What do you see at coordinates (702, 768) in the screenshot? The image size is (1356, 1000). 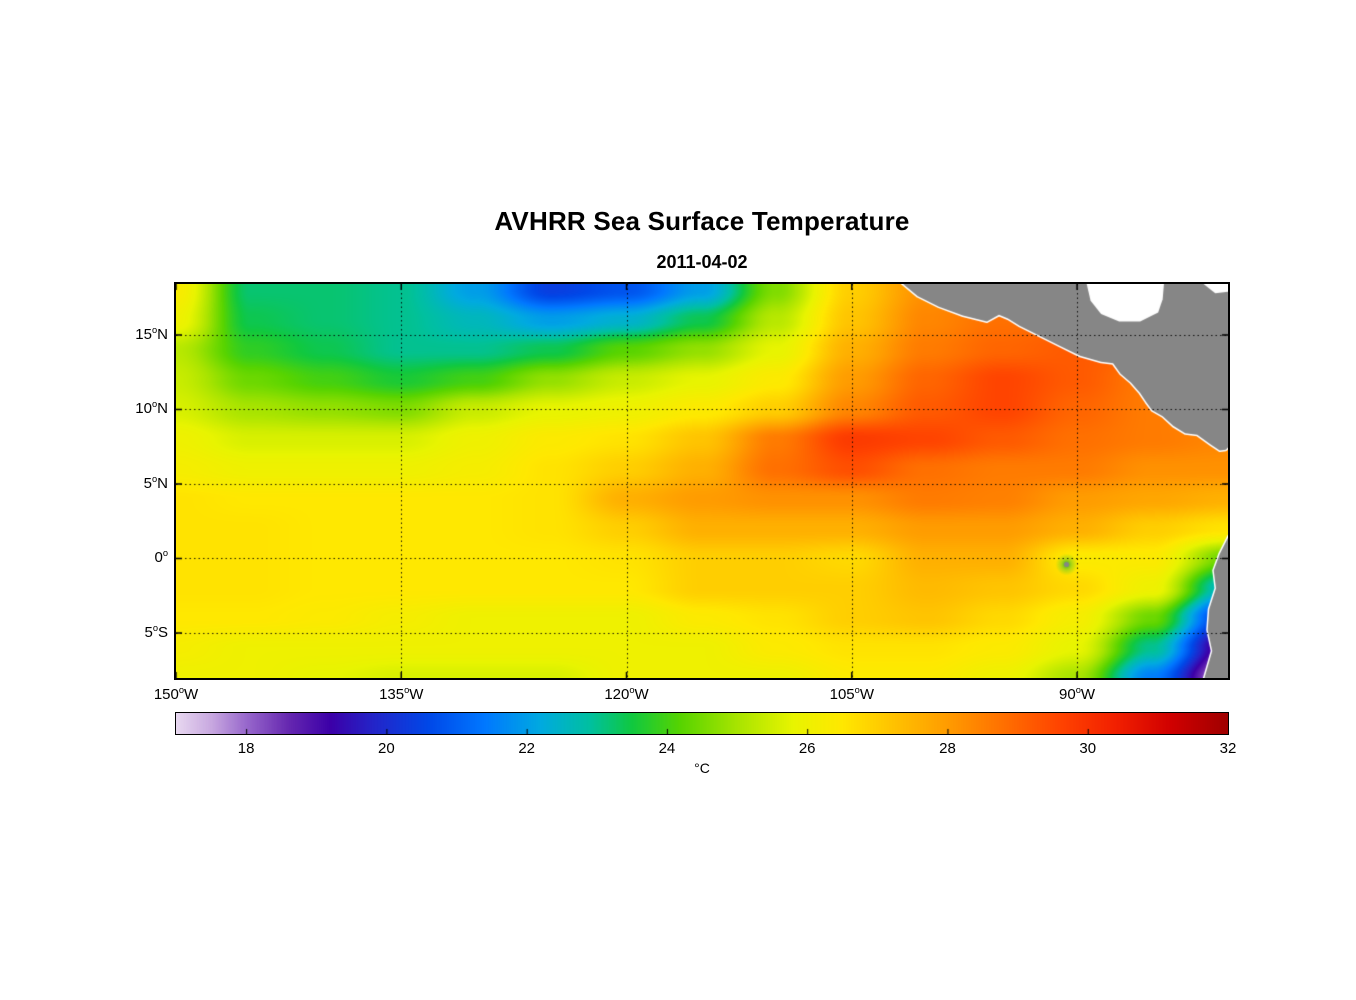 I see `colorbar-units-label: °C` at bounding box center [702, 768].